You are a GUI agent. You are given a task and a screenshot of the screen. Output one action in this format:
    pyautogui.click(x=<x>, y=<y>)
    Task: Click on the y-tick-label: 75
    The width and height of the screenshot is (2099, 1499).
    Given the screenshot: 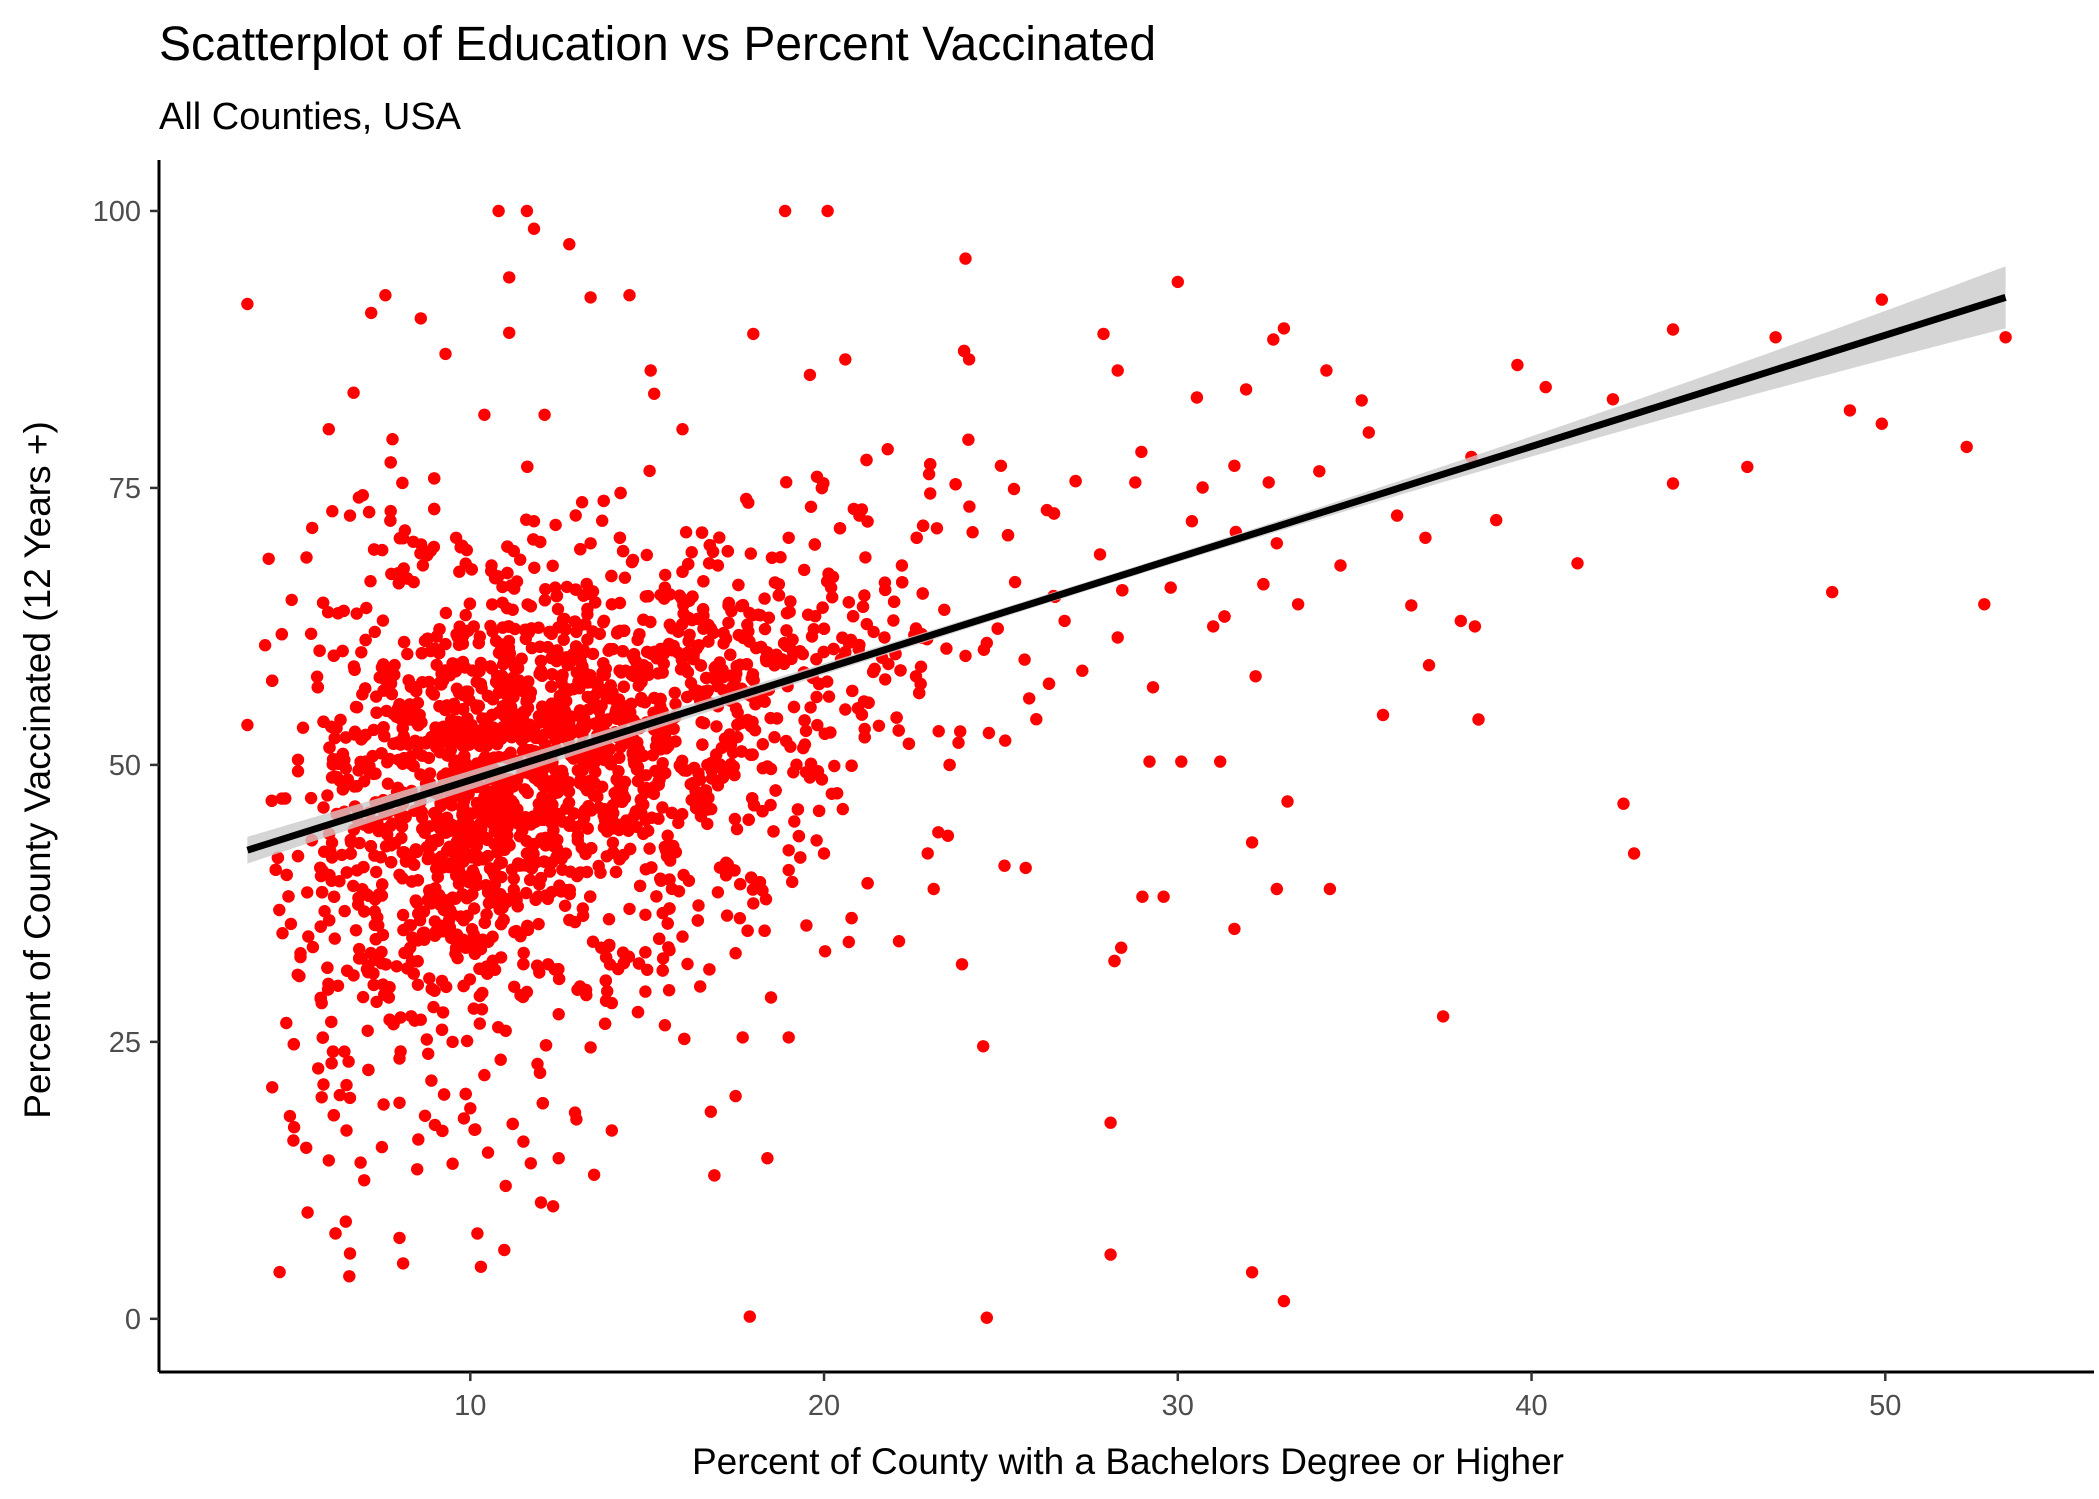 What is the action you would take?
    pyautogui.click(x=125, y=489)
    